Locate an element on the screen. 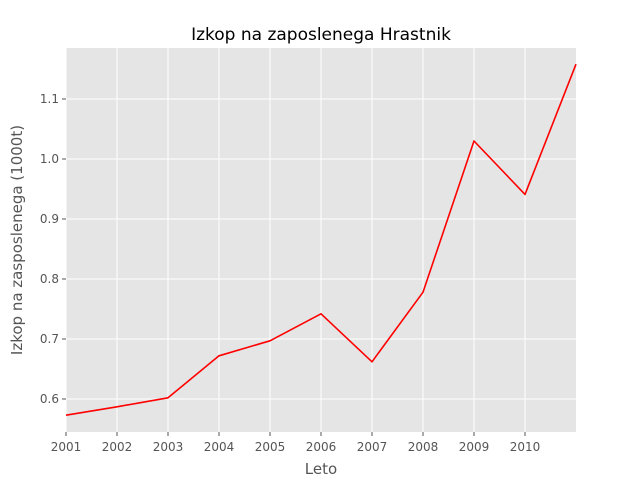 This screenshot has height=480, width=640. x-tick-label: 2010 is located at coordinates (525, 447).